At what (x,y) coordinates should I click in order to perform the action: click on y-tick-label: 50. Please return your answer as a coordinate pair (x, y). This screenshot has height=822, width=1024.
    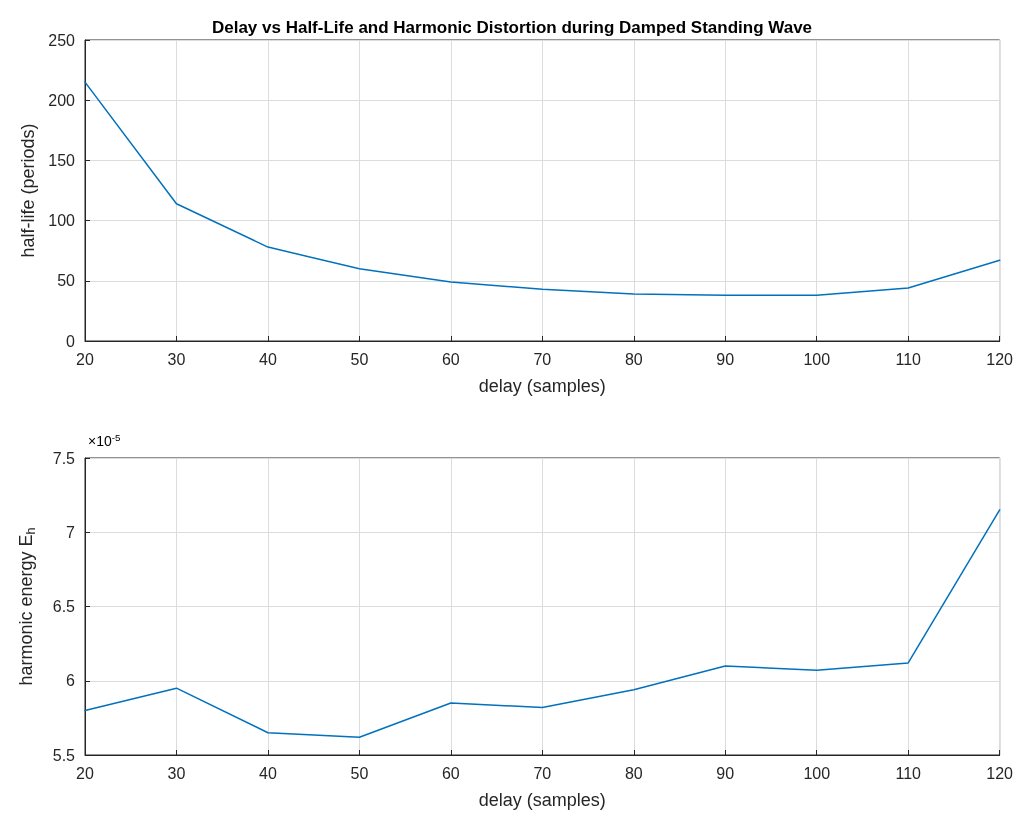
    Looking at the image, I should click on (66, 281).